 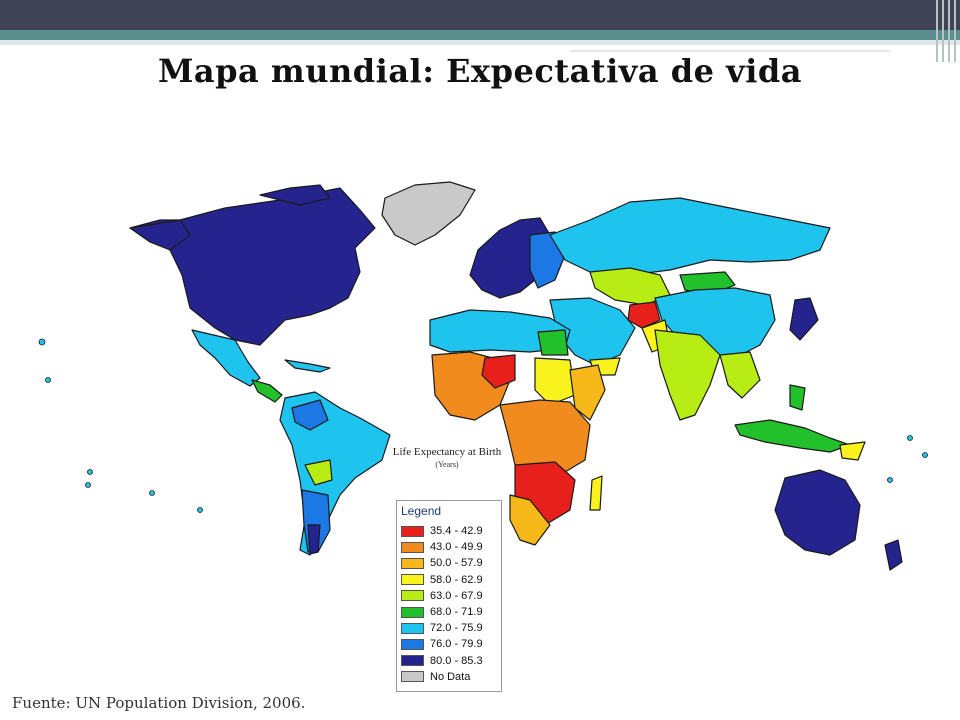 I want to click on region-bolivia, so click(x=318, y=472).